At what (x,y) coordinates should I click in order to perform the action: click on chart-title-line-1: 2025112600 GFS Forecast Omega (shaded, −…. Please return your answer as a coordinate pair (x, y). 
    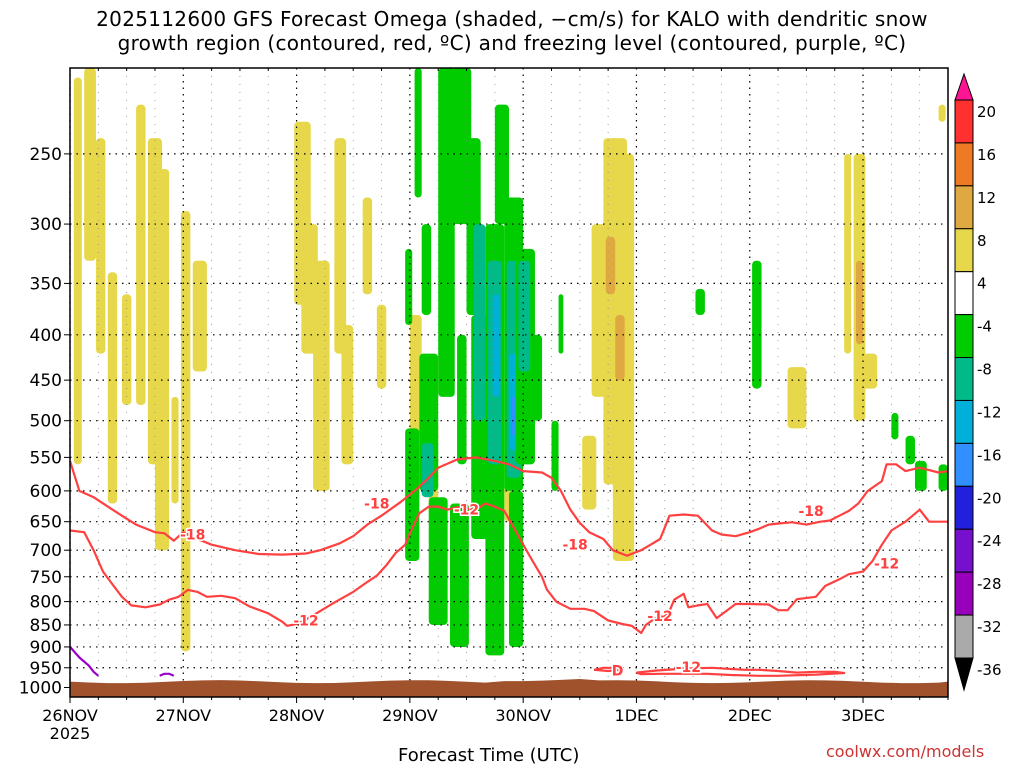
    Looking at the image, I should click on (512, 19).